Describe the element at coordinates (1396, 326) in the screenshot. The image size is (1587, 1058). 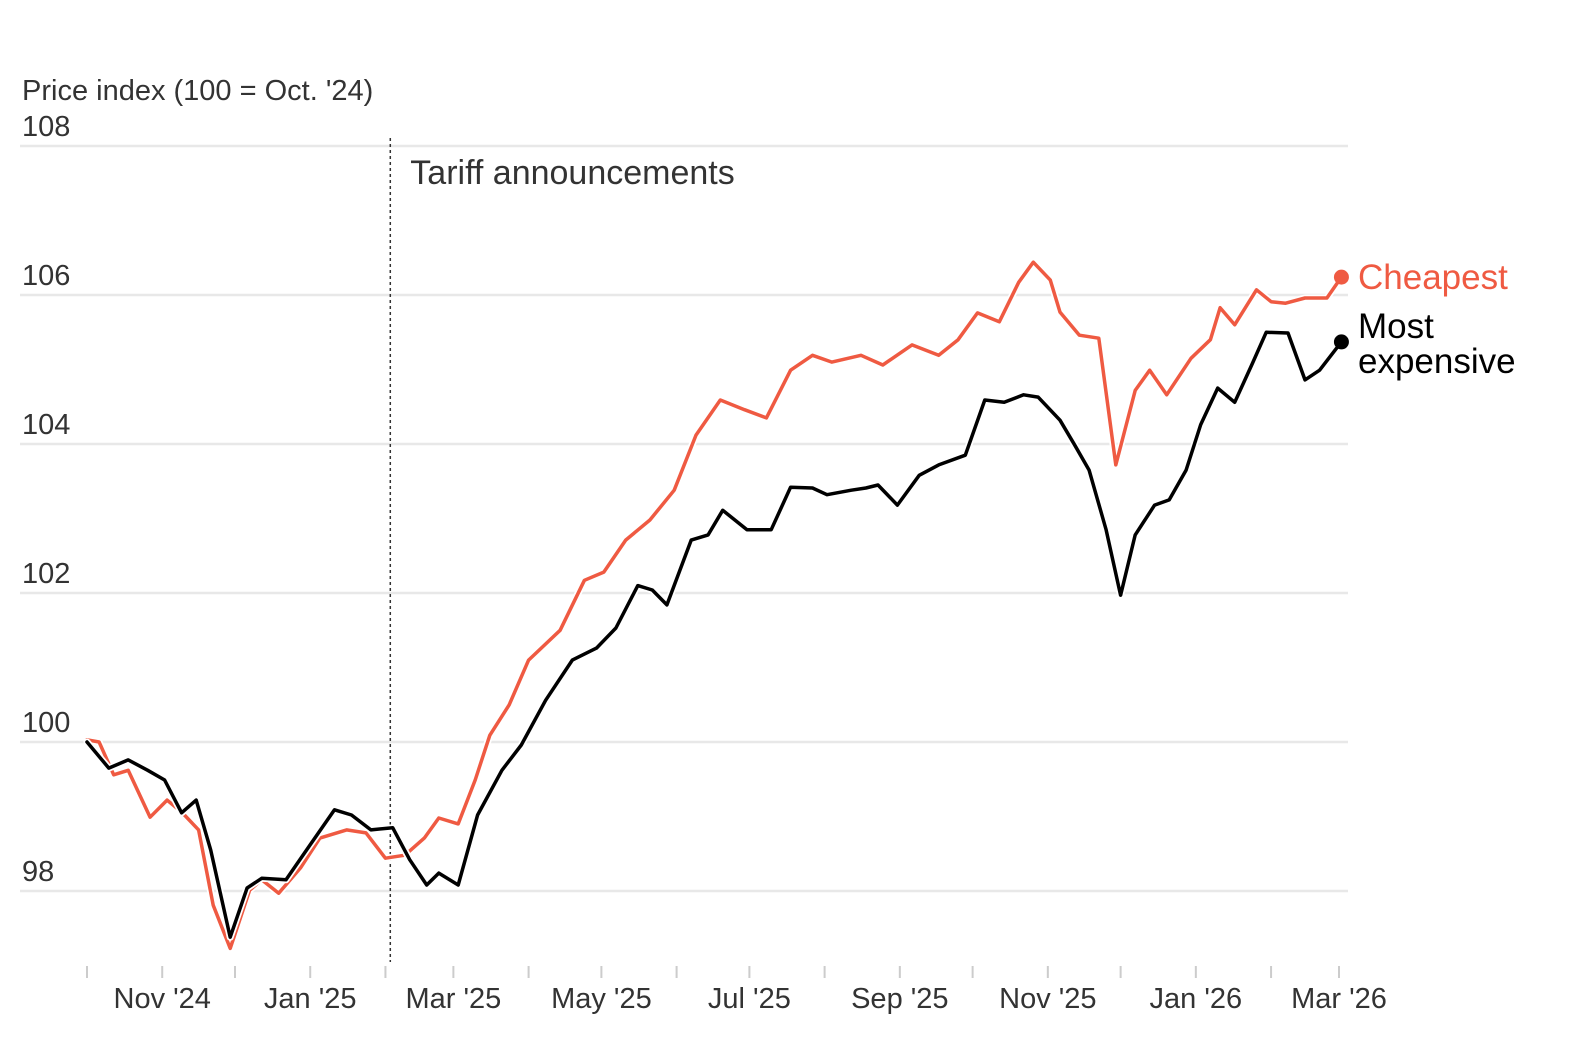
I see `series-label-most-expensive-line1: Most` at that location.